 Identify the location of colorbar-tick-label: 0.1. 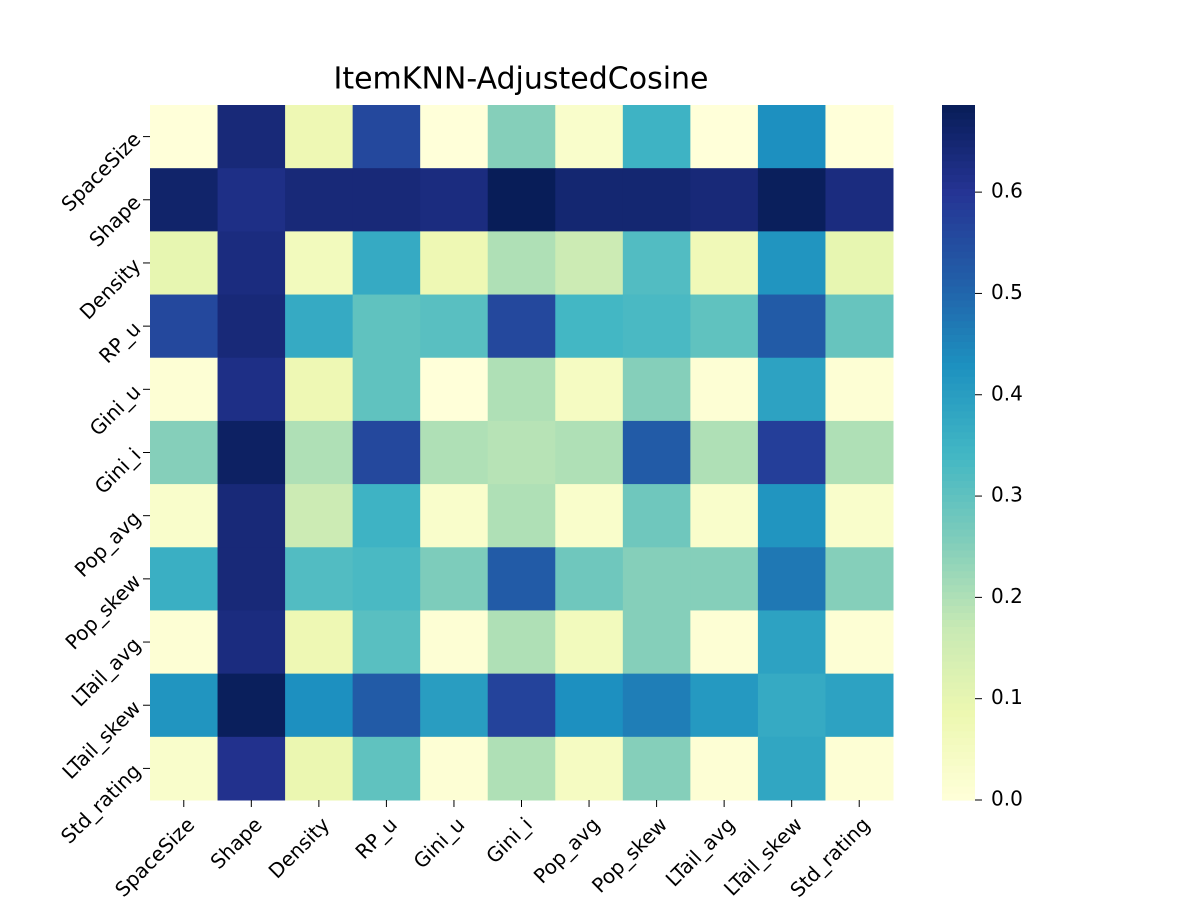
(1007, 697).